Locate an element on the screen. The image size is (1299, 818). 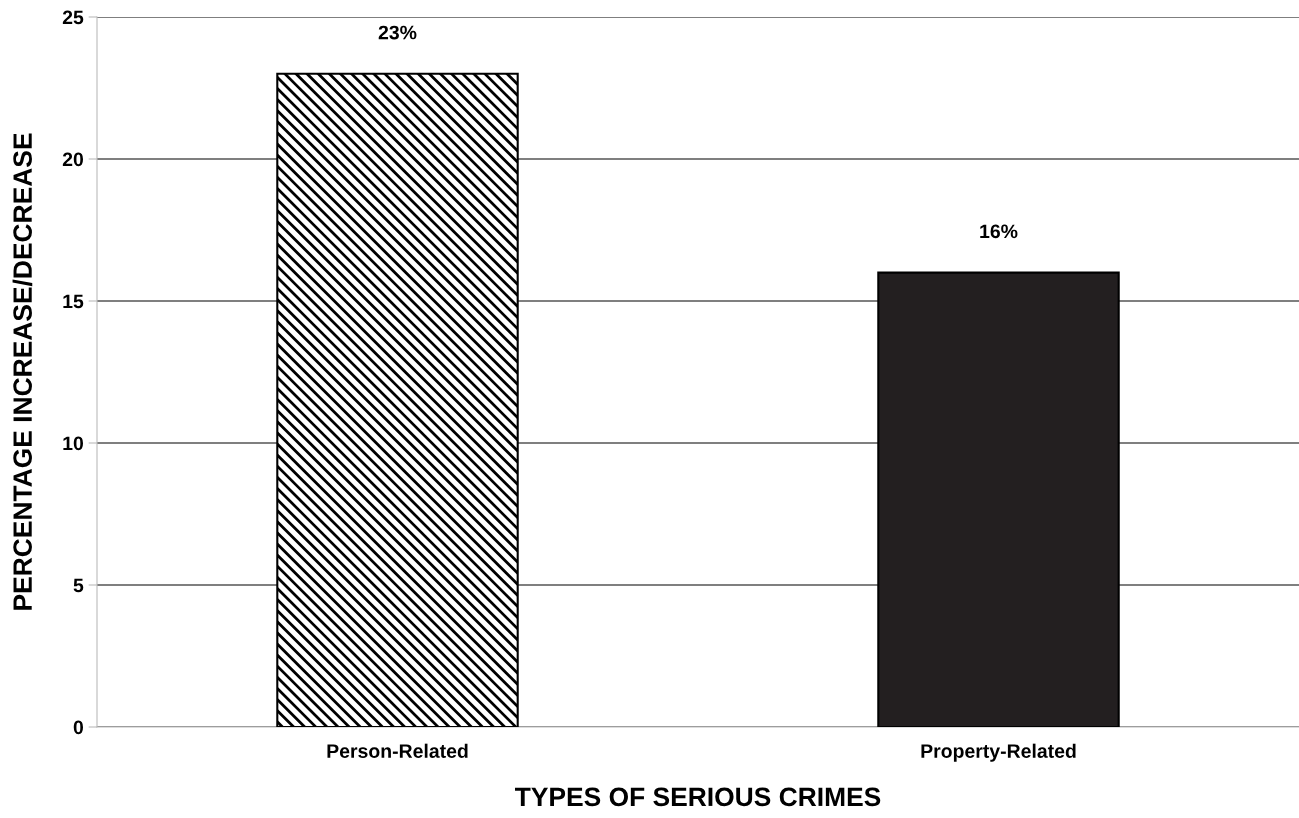
y-tick-label: 20 is located at coordinates (73, 159).